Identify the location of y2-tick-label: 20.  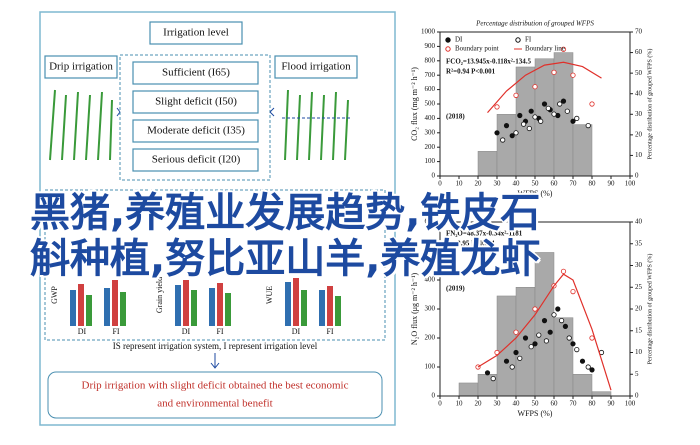
(639, 309).